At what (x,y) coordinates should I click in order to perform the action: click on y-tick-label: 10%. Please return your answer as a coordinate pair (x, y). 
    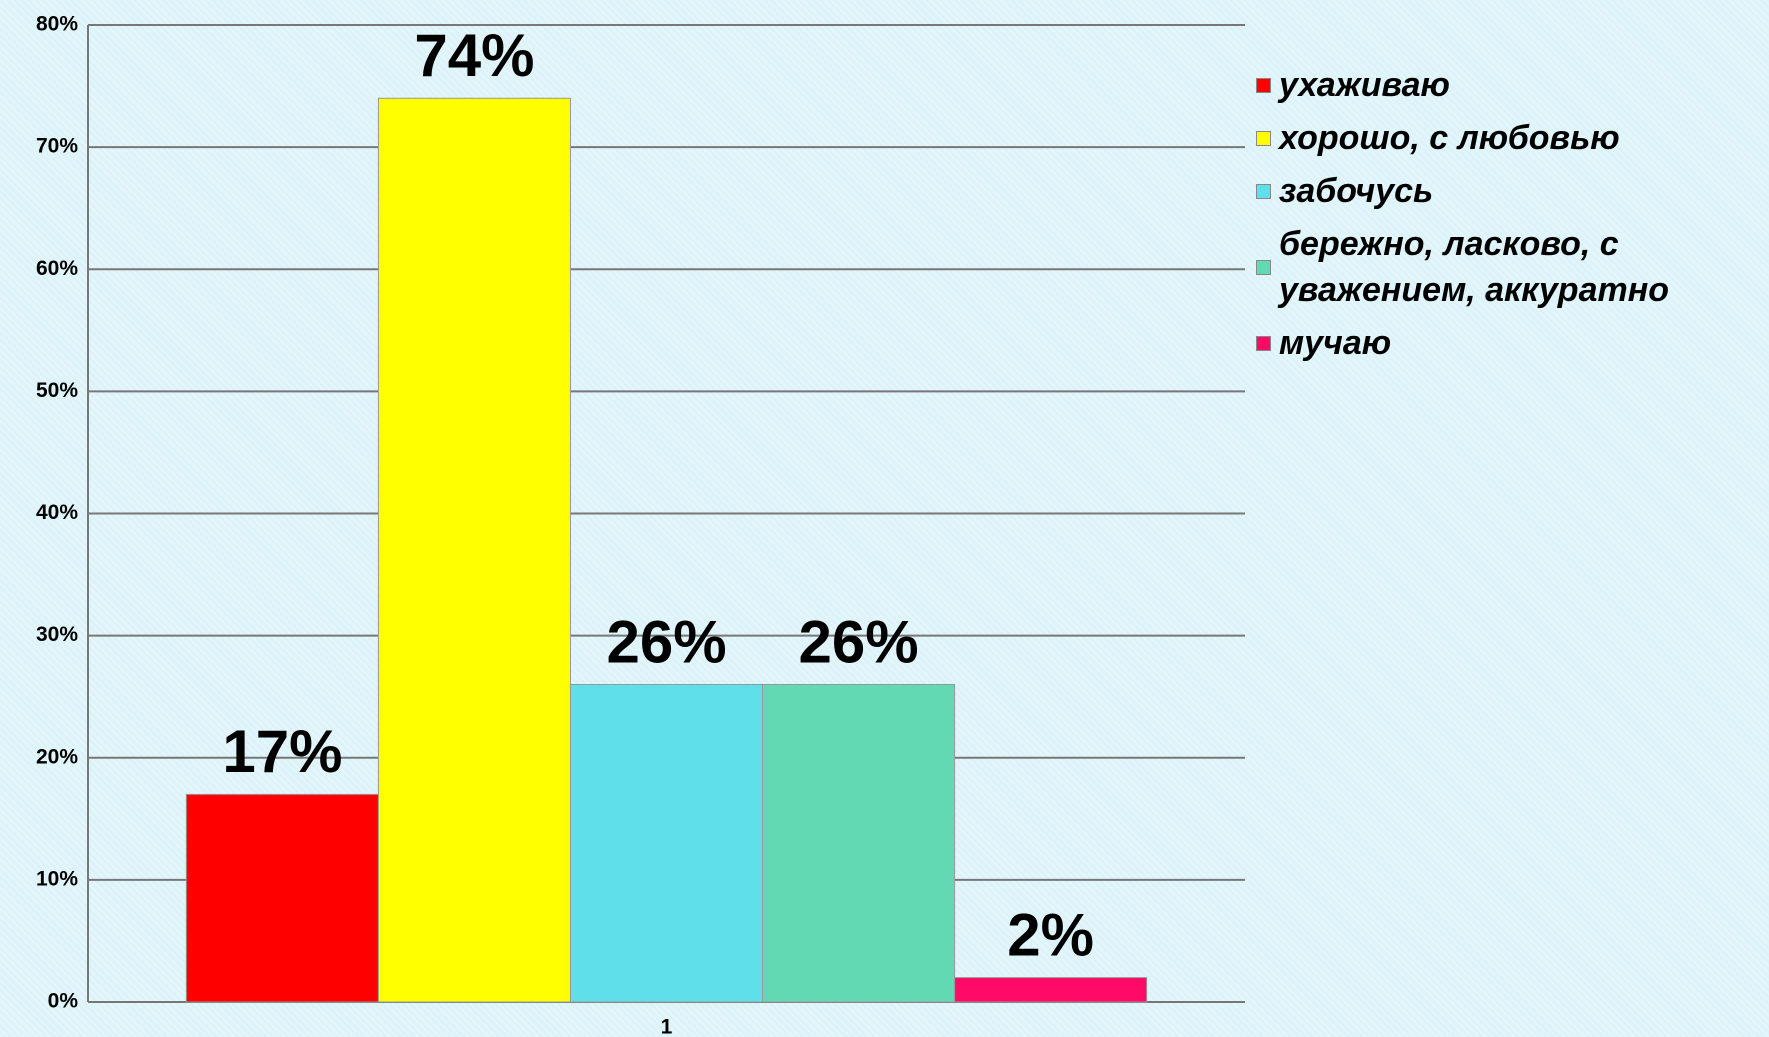
    Looking at the image, I should click on (57, 878).